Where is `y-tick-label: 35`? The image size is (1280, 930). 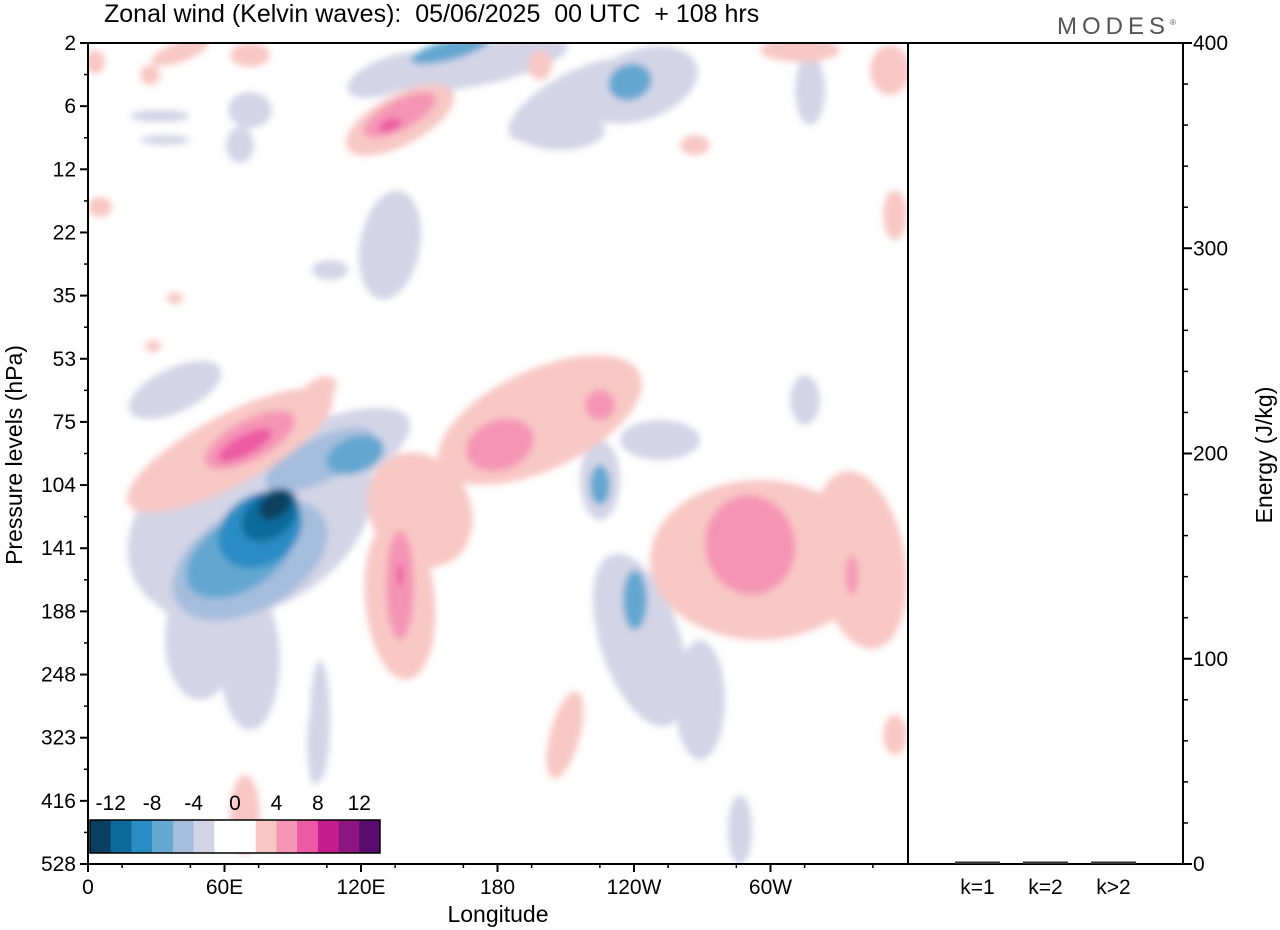
y-tick-label: 35 is located at coordinates (64, 296).